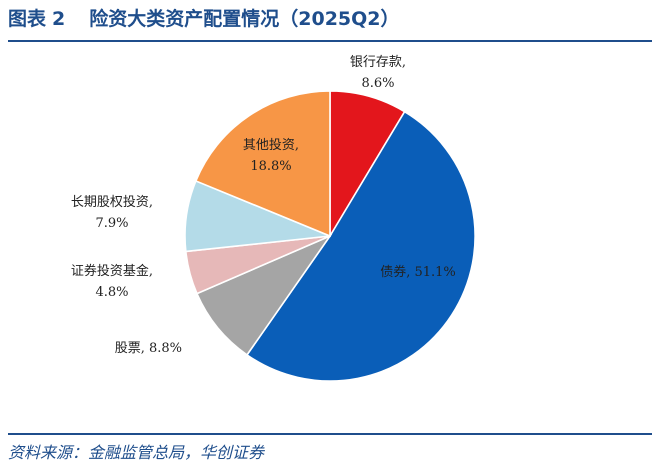 This screenshot has width=660, height=472. Describe the element at coordinates (111, 292) in the screenshot. I see `pie-label-line: 4.8%` at that location.